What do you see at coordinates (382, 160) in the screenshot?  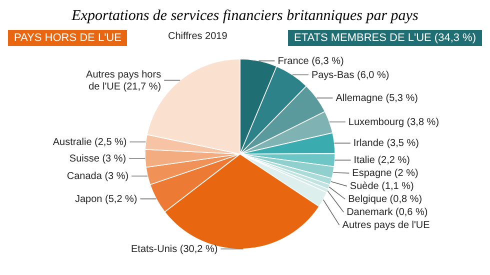 I see `slice-label: Italie (2,2 %)` at bounding box center [382, 160].